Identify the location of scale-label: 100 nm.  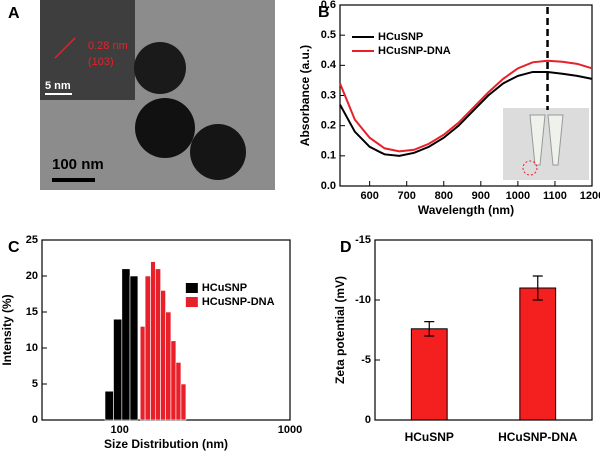
(78, 164).